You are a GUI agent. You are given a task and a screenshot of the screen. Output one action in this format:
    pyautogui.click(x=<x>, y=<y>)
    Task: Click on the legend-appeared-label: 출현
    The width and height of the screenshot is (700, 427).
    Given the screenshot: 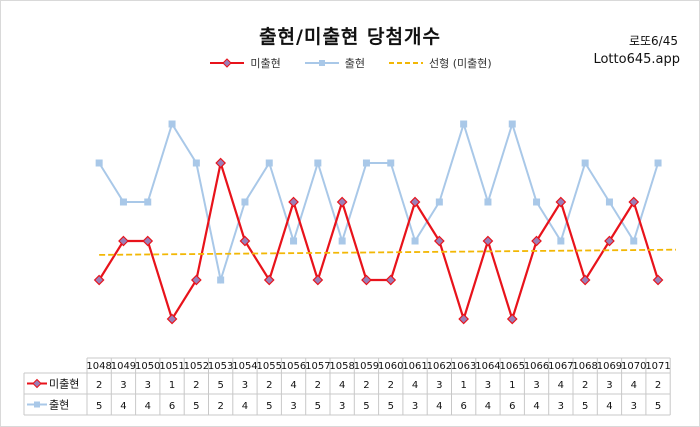 What is the action you would take?
    pyautogui.click(x=354, y=63)
    